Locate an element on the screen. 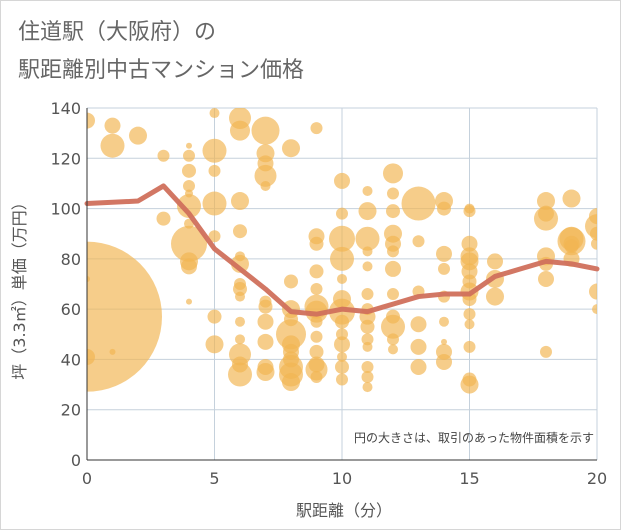 The height and width of the screenshot is (530, 621). bubble-size-note: 円の大きさは、取引のあった物件面積を示す is located at coordinates (474, 437).